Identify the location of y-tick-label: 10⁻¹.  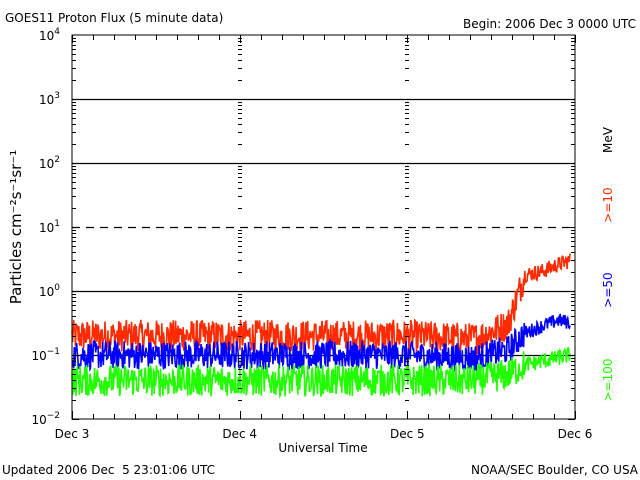
(45, 355).